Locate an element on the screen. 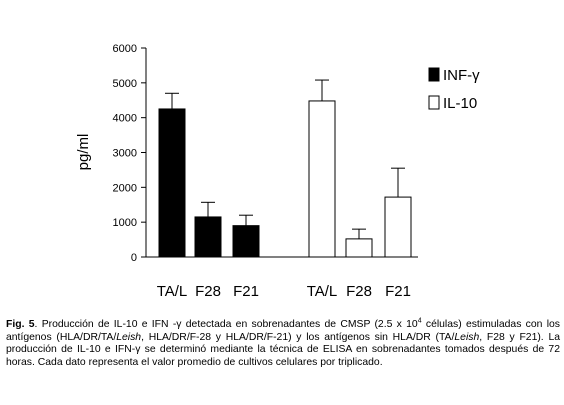 This screenshot has height=405, width=564. caption-text: . Producción de IL-10 e IFN - is located at coordinates (105, 324).